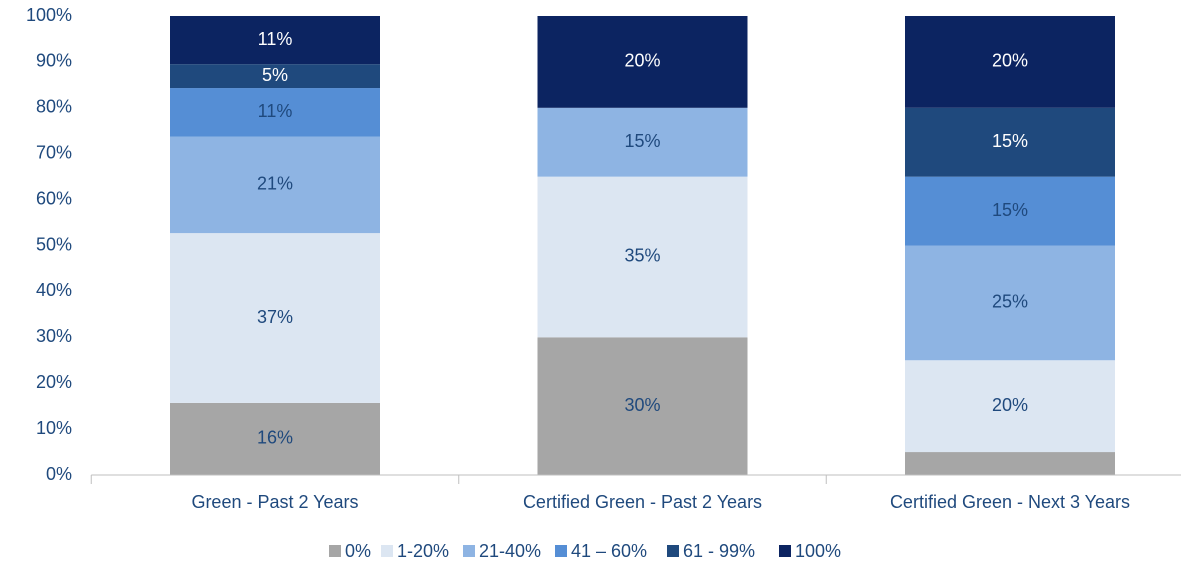  I want to click on y-tick-label: 90%, so click(54, 61).